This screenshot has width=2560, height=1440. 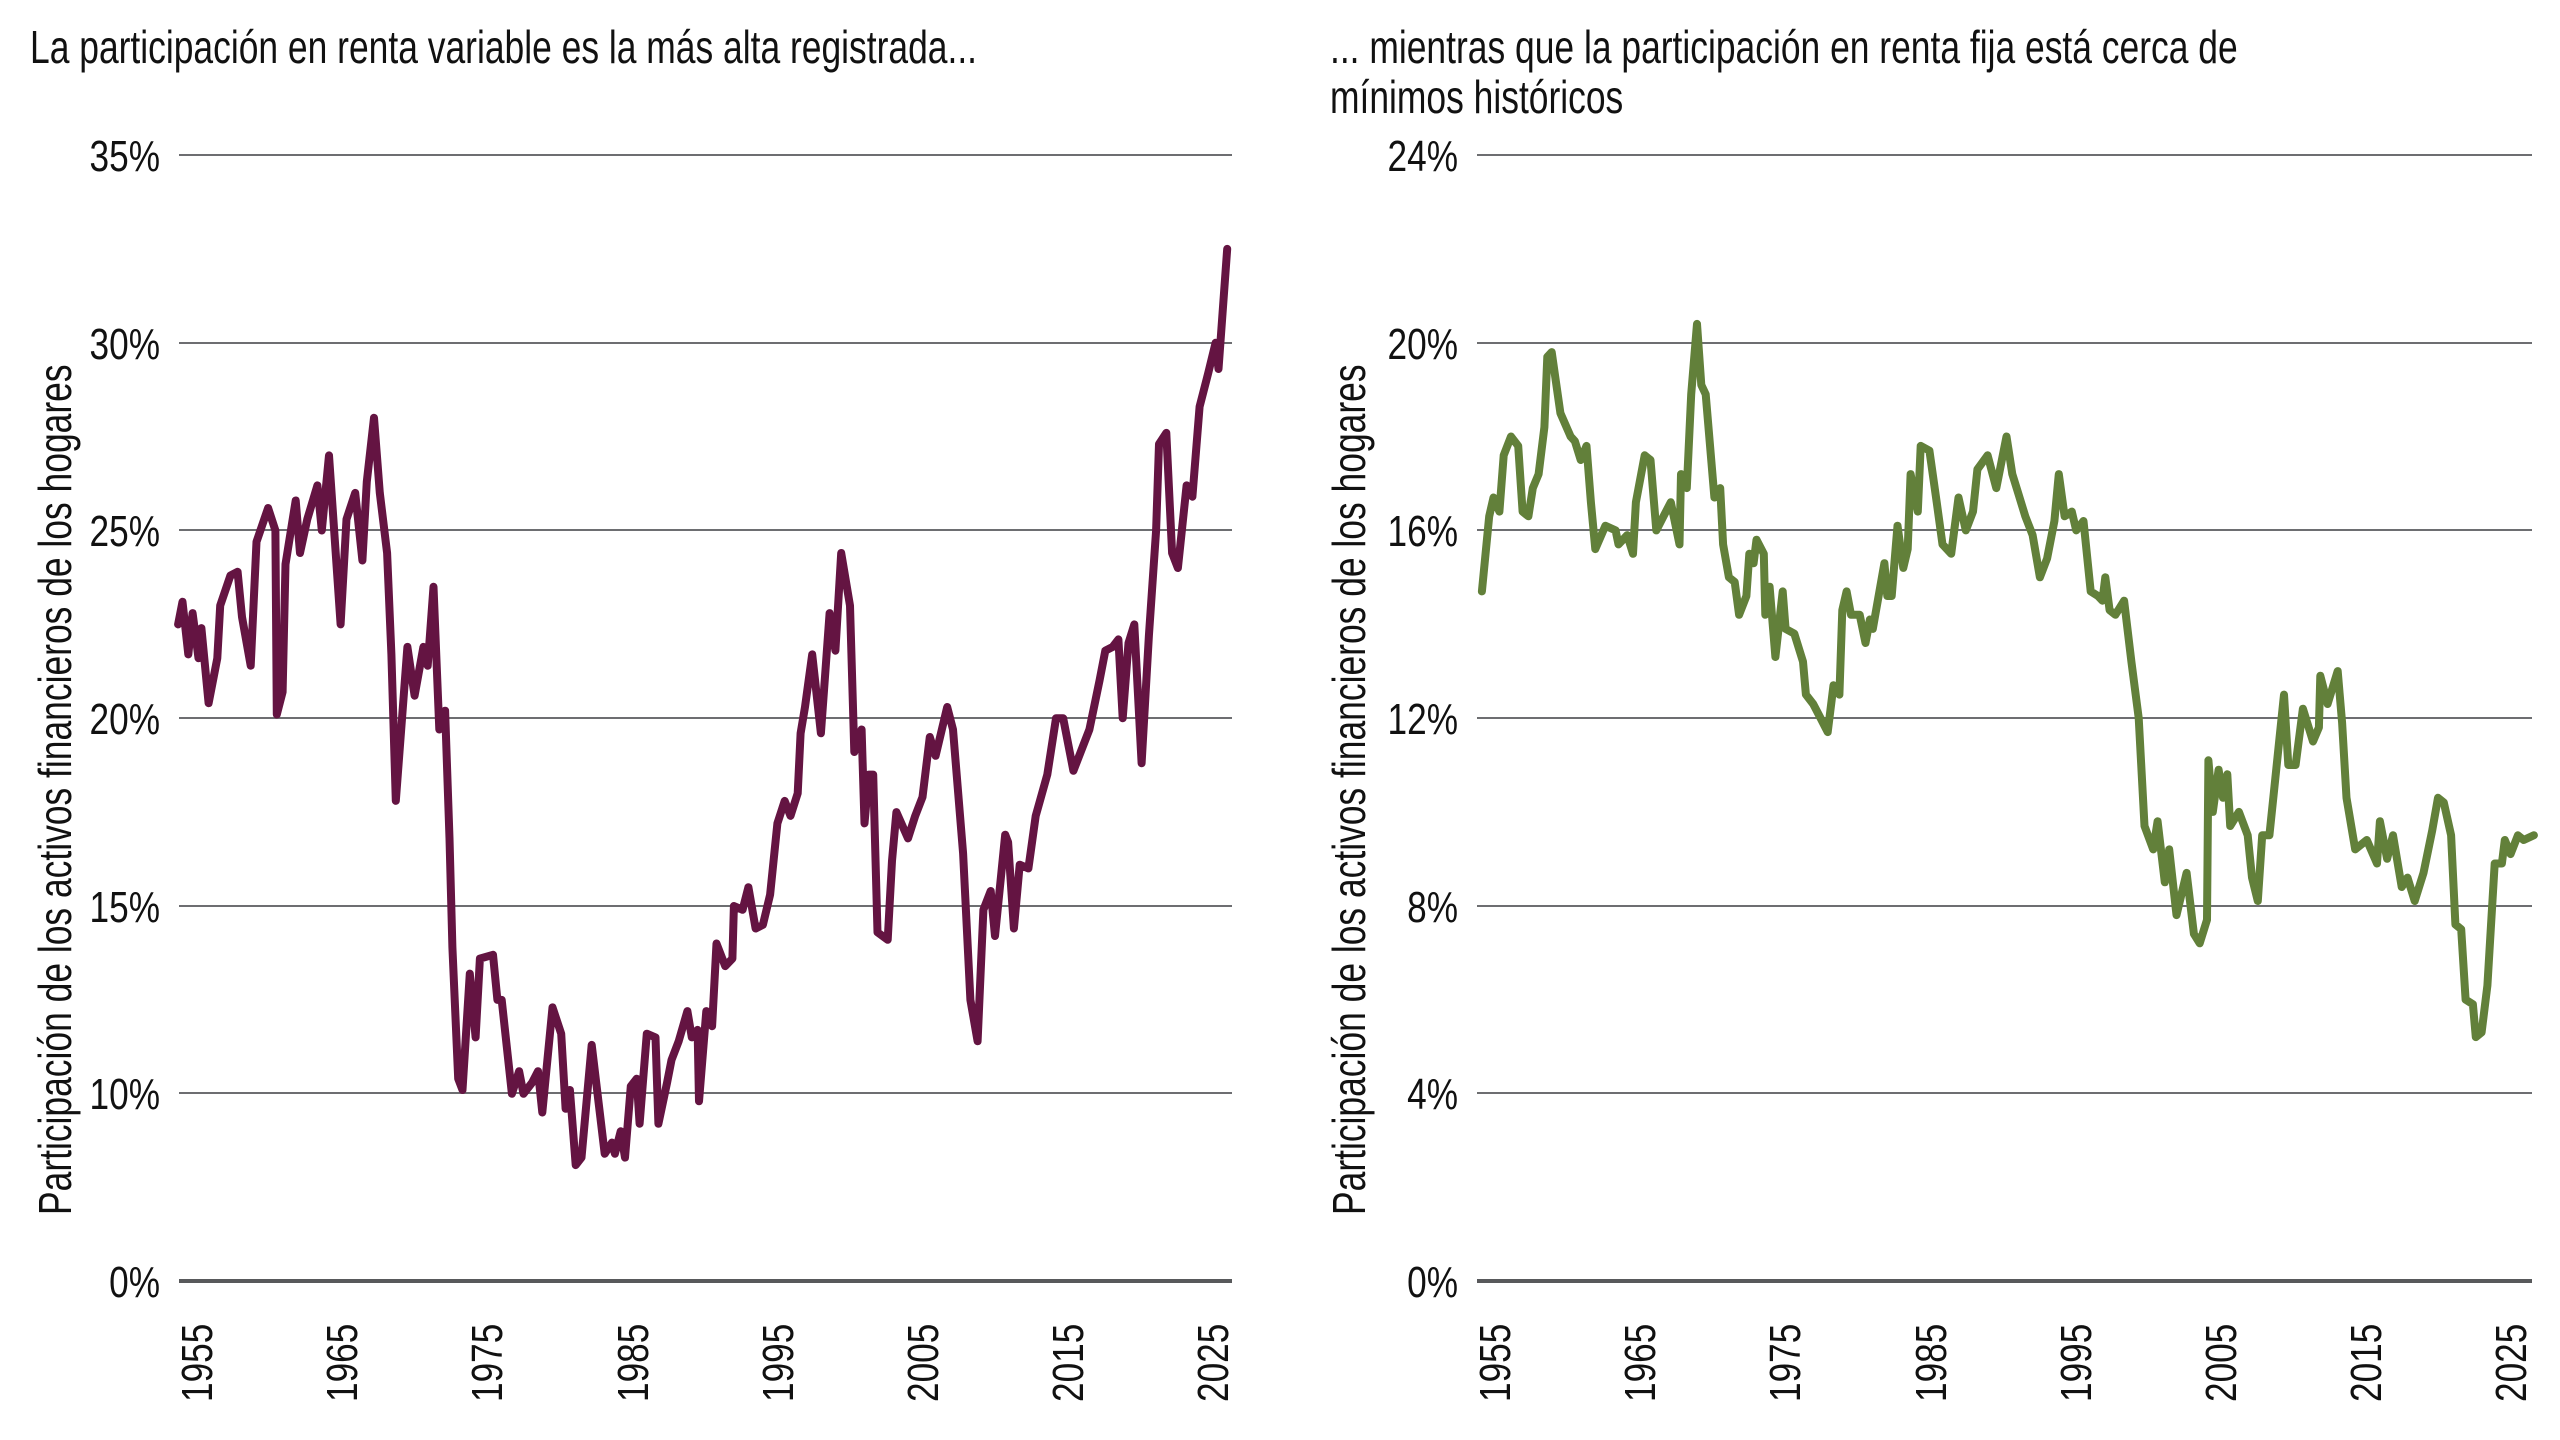 I want to click on y-tick-label: 25%, so click(x=125, y=531).